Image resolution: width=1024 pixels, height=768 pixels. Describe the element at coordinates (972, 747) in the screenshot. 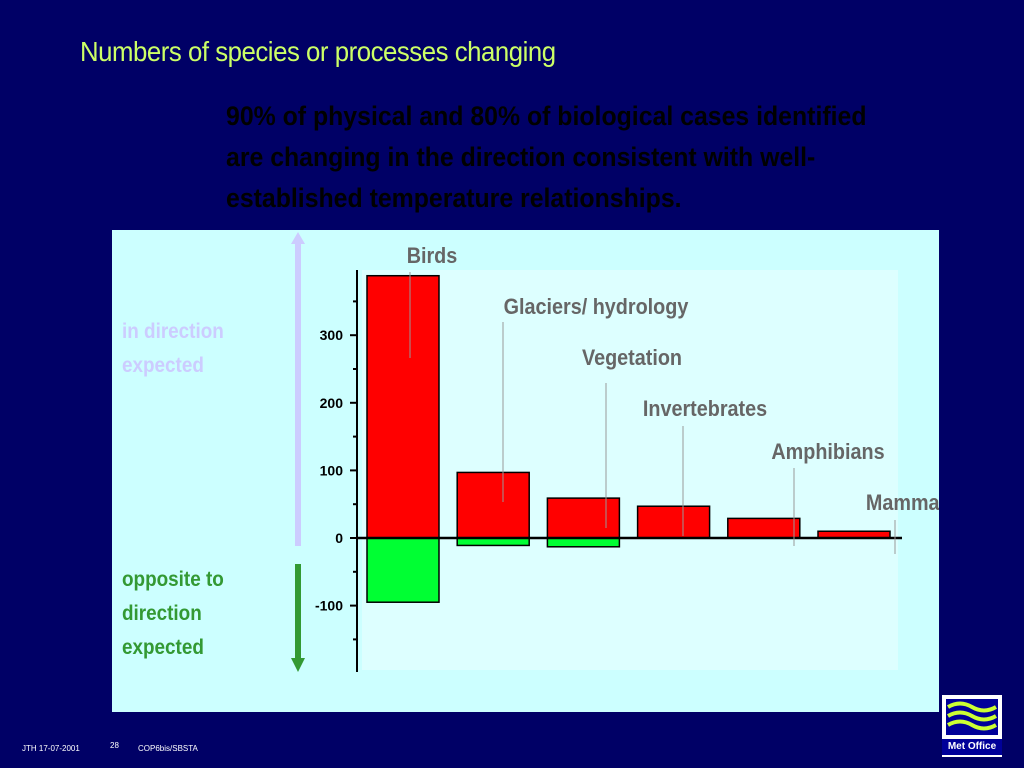

I see `logo-label: Met Office` at that location.